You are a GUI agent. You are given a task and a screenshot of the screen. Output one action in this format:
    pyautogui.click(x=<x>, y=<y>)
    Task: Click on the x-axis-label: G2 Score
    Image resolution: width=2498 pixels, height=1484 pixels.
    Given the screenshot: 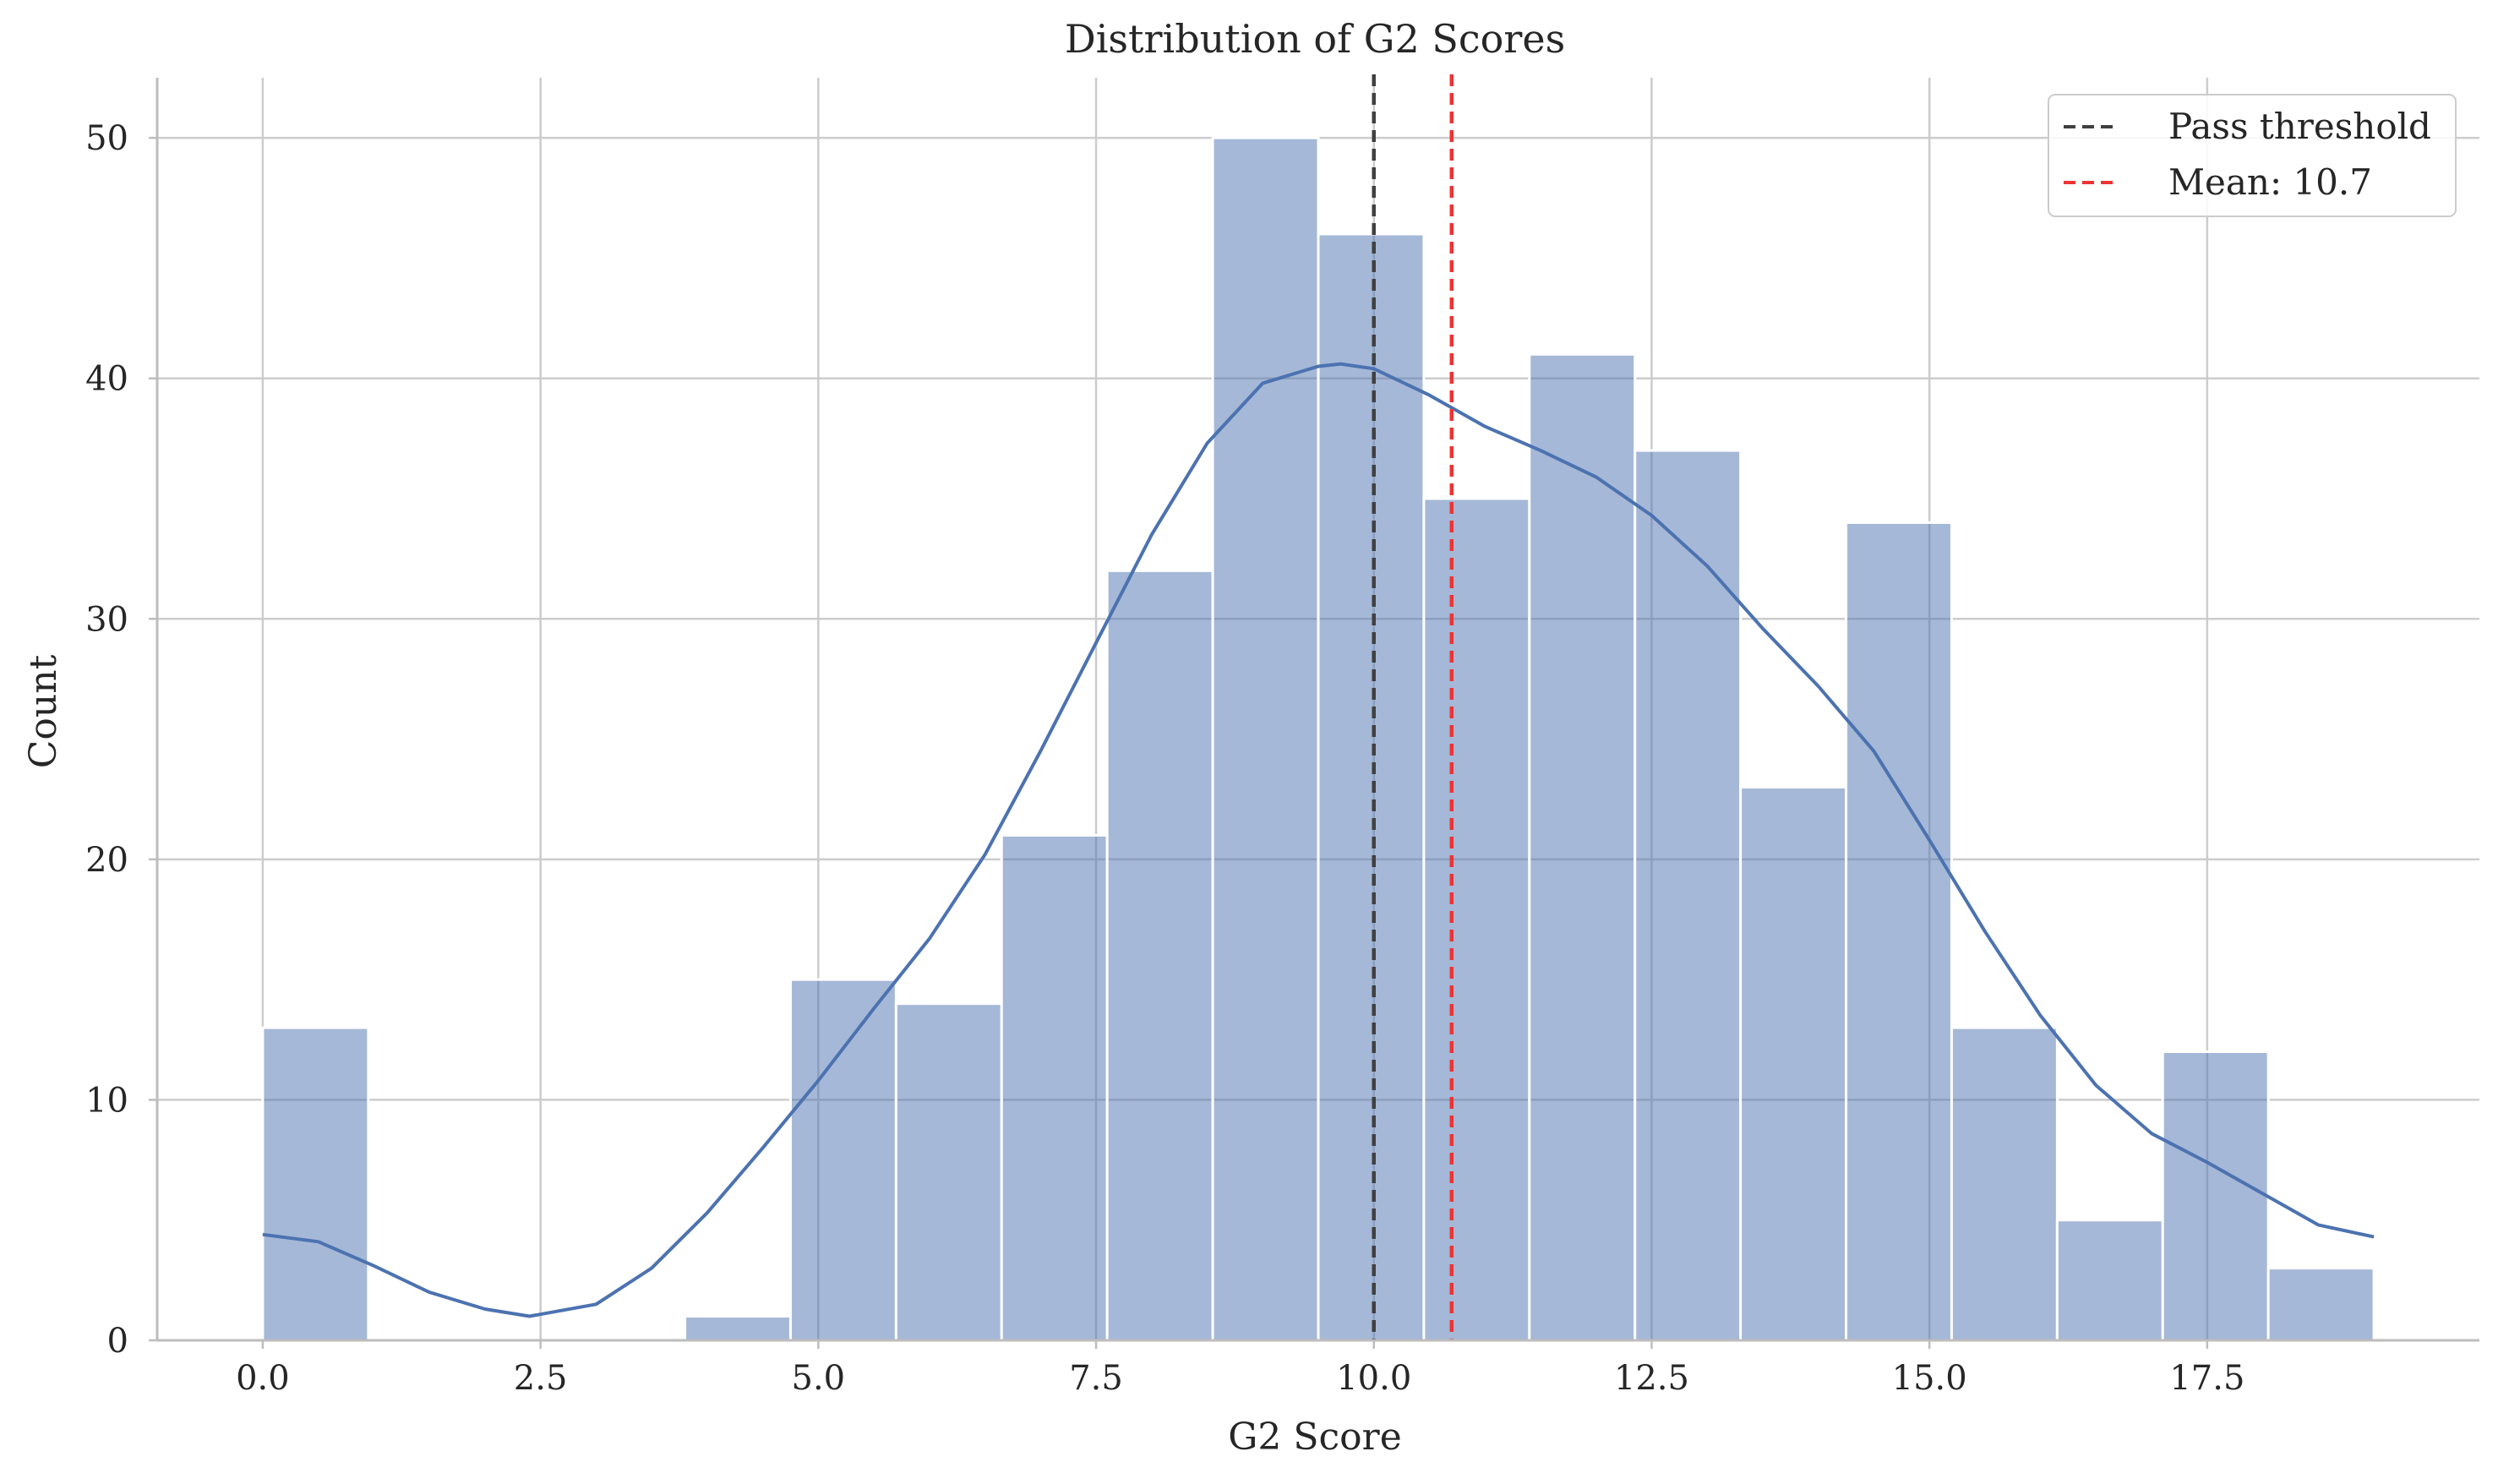 What is the action you would take?
    pyautogui.click(x=1314, y=1438)
    